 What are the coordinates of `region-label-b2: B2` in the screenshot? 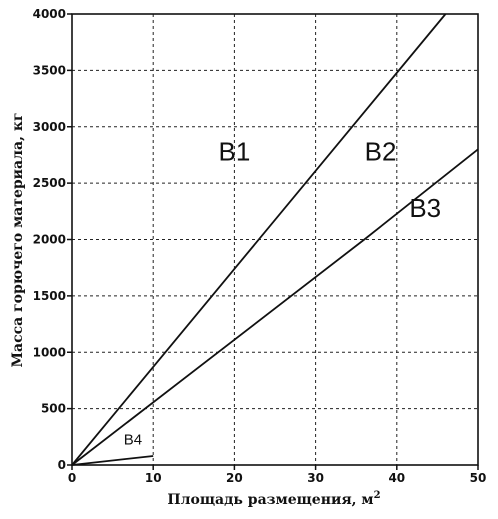 It's located at (381, 152).